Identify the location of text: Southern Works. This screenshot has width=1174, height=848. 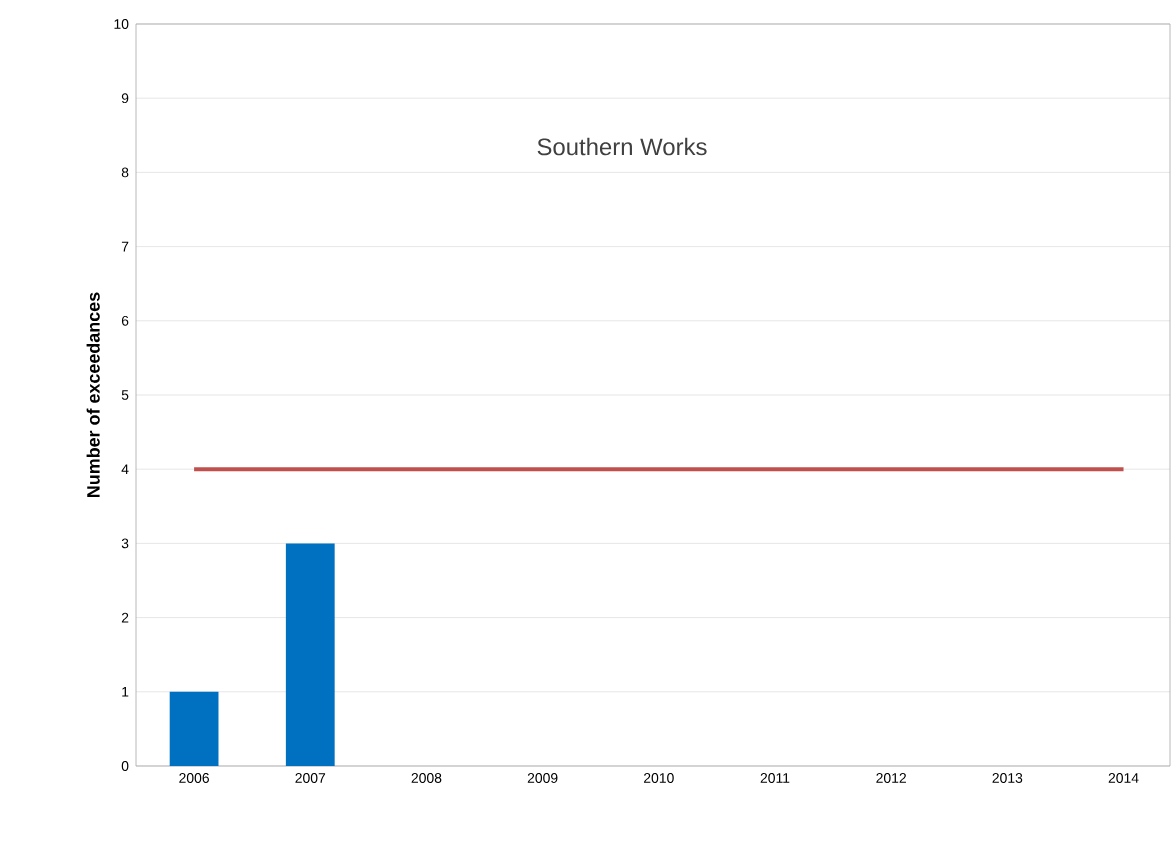
(622, 146).